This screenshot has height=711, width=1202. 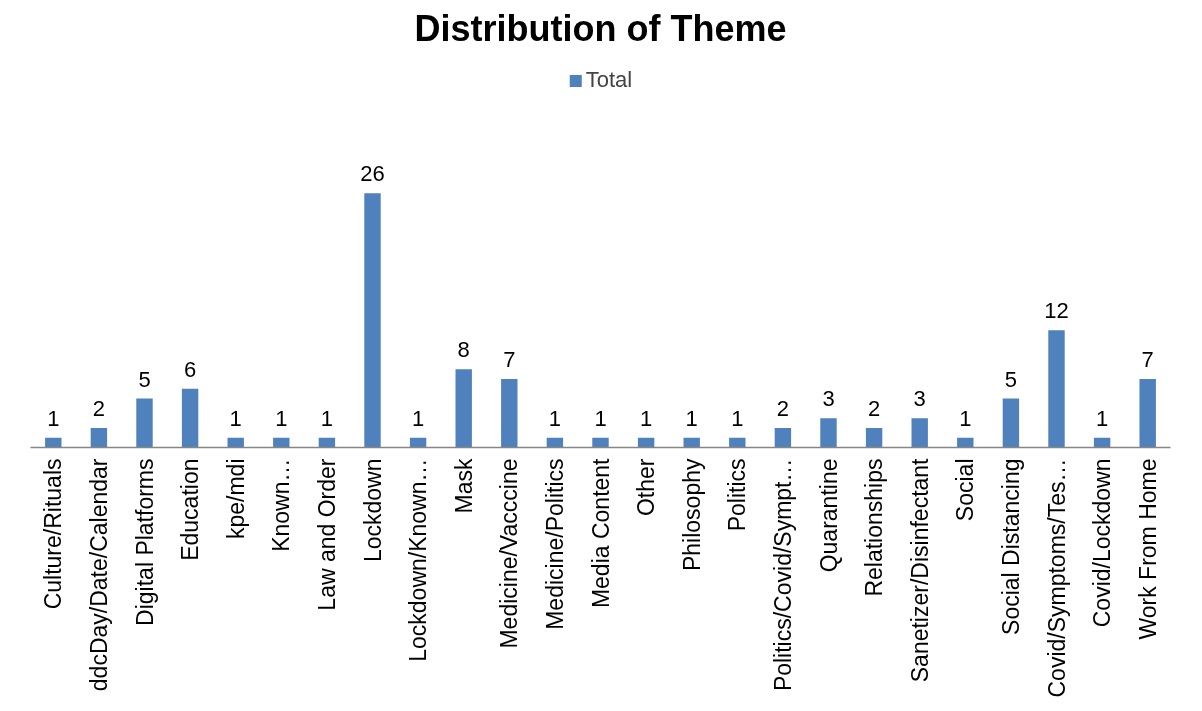 I want to click on x-tick-label: Philosophy, so click(x=691, y=515).